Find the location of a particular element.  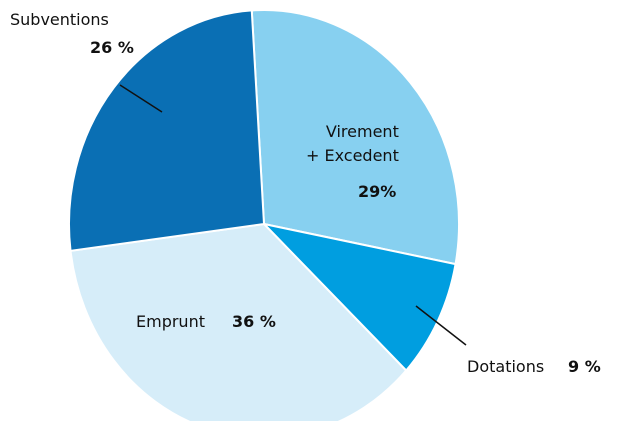

pie-slice is located at coordinates (359, 297).